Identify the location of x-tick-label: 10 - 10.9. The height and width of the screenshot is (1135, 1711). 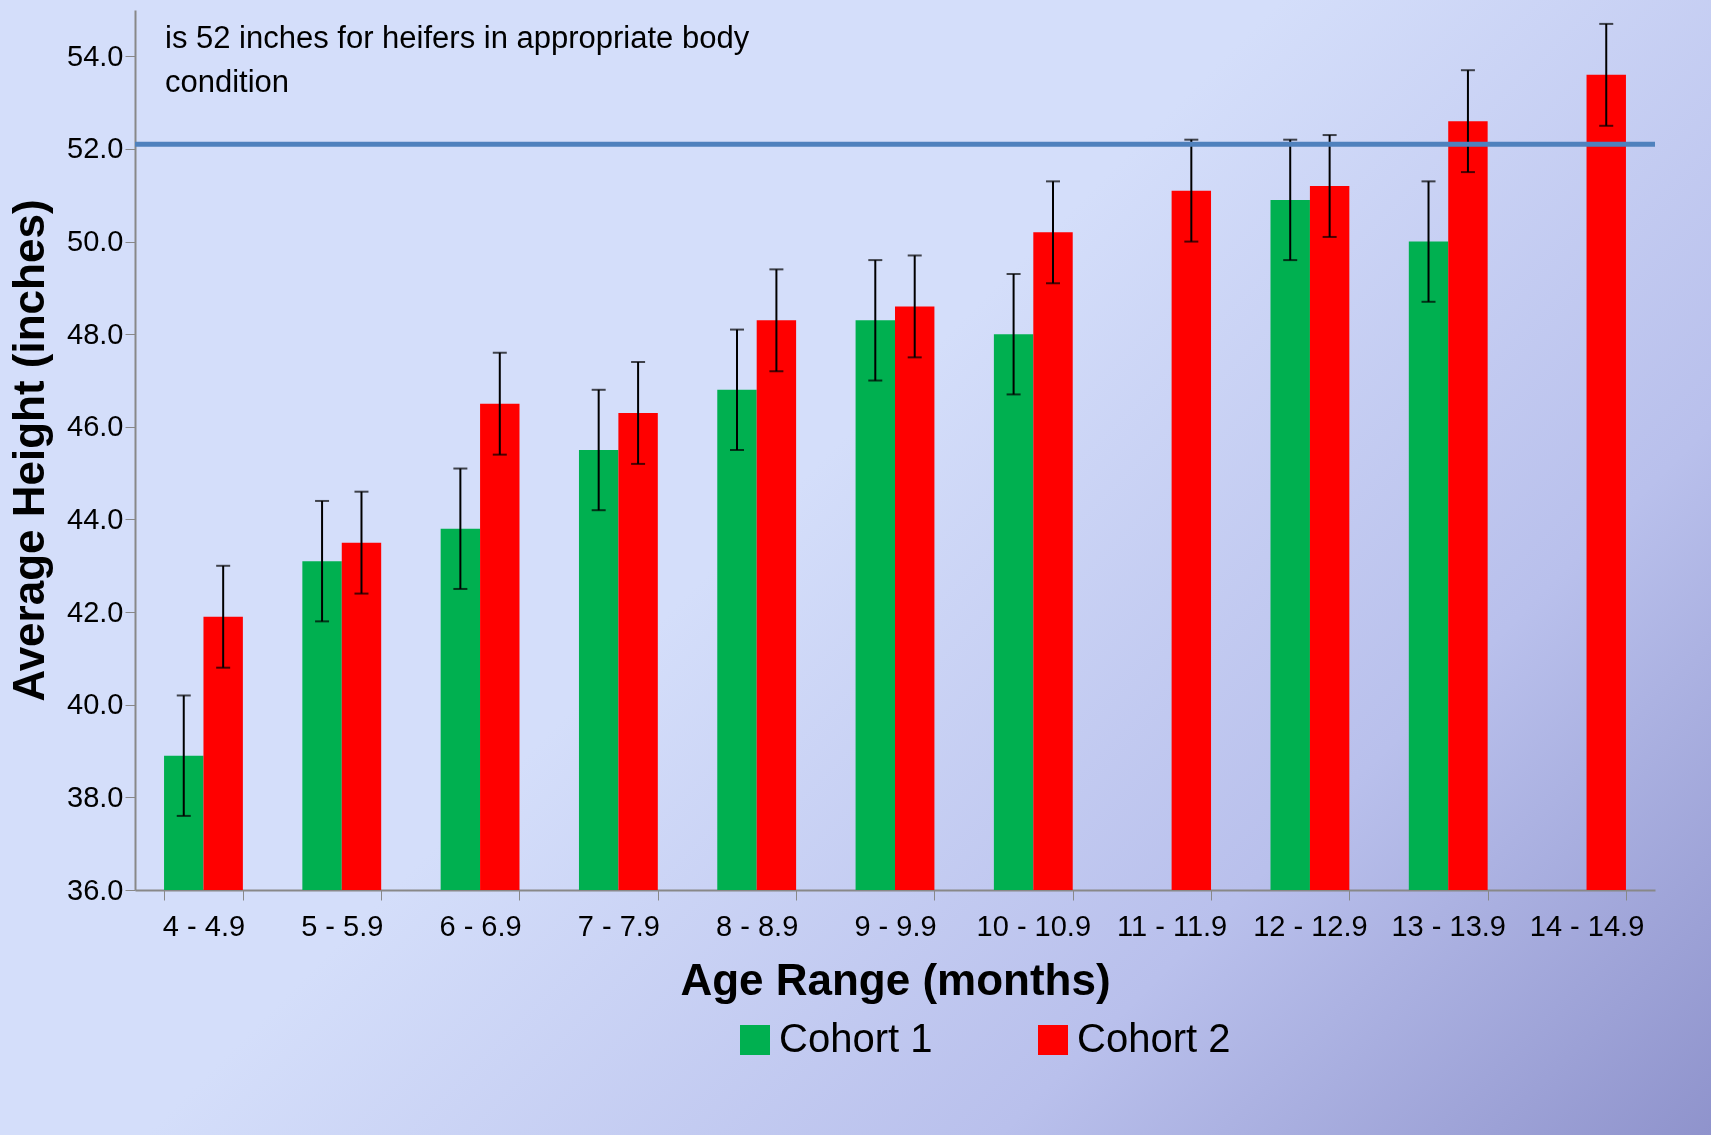
(1034, 925).